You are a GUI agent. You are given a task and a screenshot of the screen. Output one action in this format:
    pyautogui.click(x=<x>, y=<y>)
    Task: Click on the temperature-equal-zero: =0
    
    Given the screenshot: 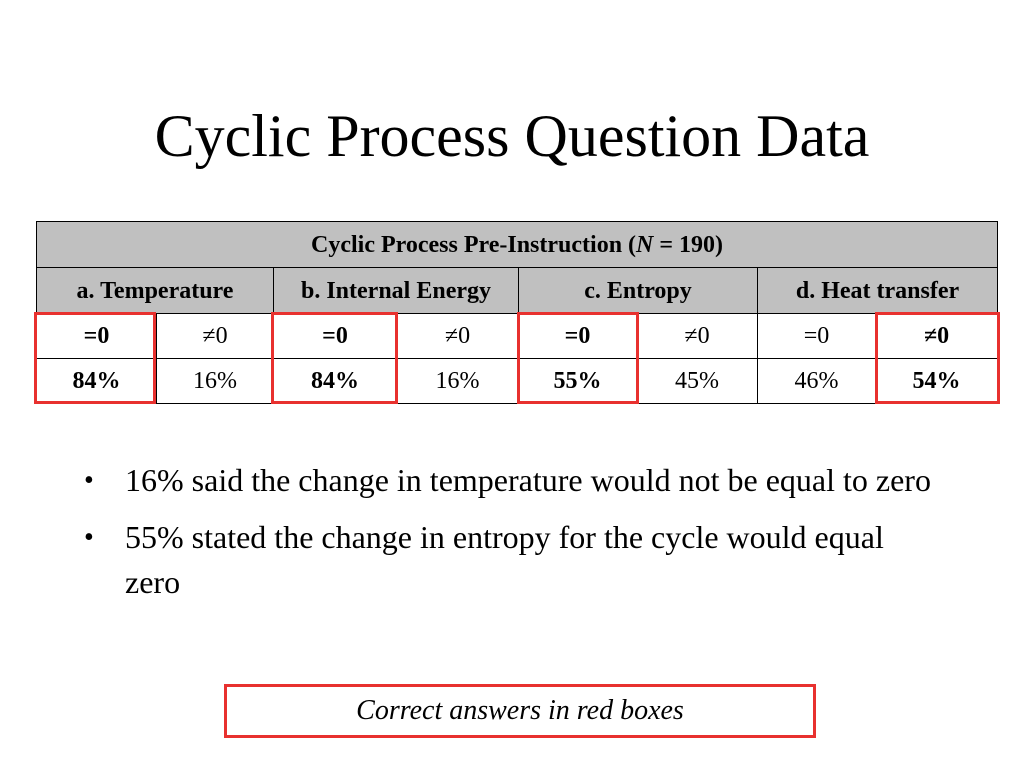 What is the action you would take?
    pyautogui.click(x=96, y=336)
    